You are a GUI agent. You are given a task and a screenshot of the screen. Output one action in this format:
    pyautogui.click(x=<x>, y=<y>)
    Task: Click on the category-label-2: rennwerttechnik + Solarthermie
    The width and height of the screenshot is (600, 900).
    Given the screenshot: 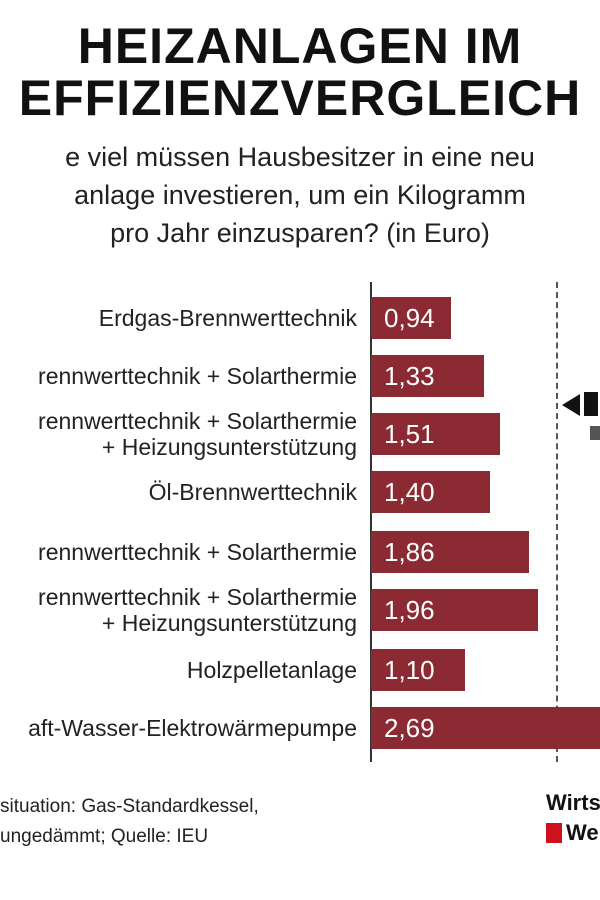 What is the action you would take?
    pyautogui.click(x=197, y=376)
    